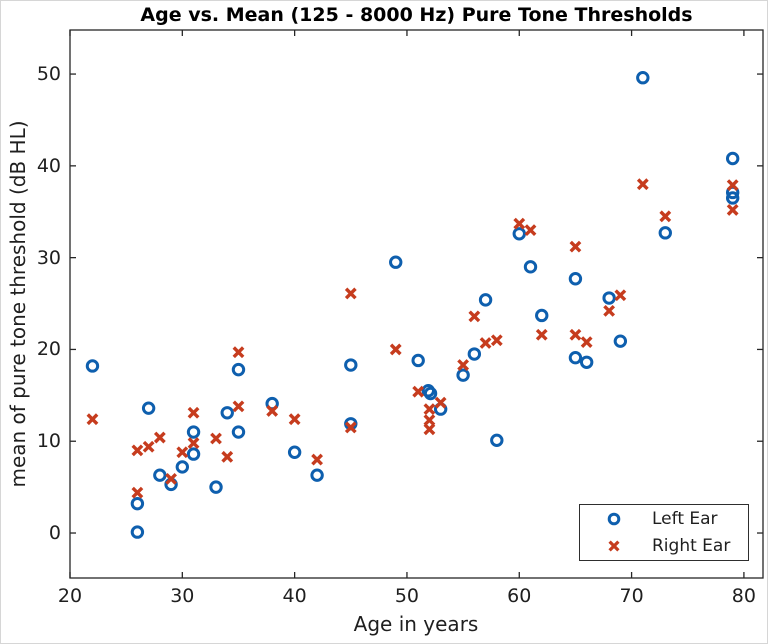  Describe the element at coordinates (18, 304) in the screenshot. I see `y-axis-label: mean of pure tone threshold (dB HL)` at that location.